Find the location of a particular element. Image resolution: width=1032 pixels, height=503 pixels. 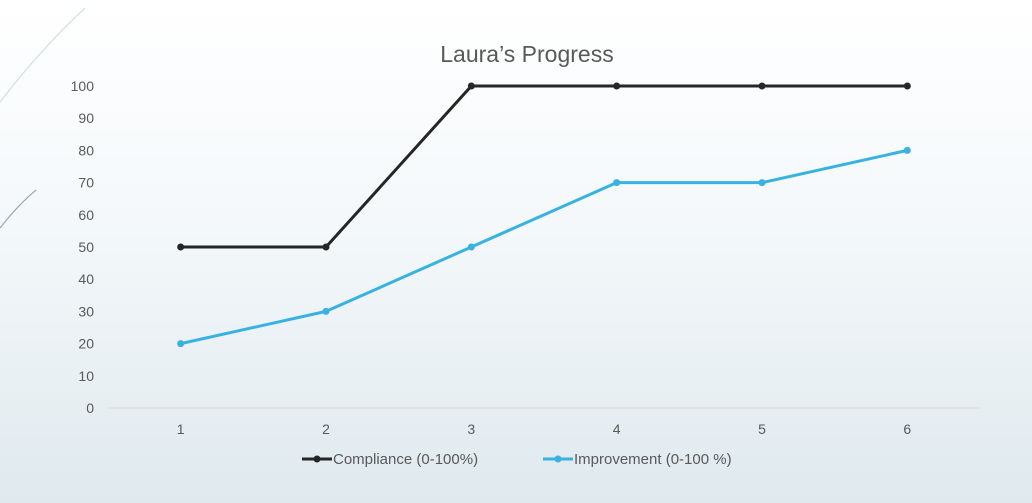

y-tick-label: 50 is located at coordinates (86, 247).